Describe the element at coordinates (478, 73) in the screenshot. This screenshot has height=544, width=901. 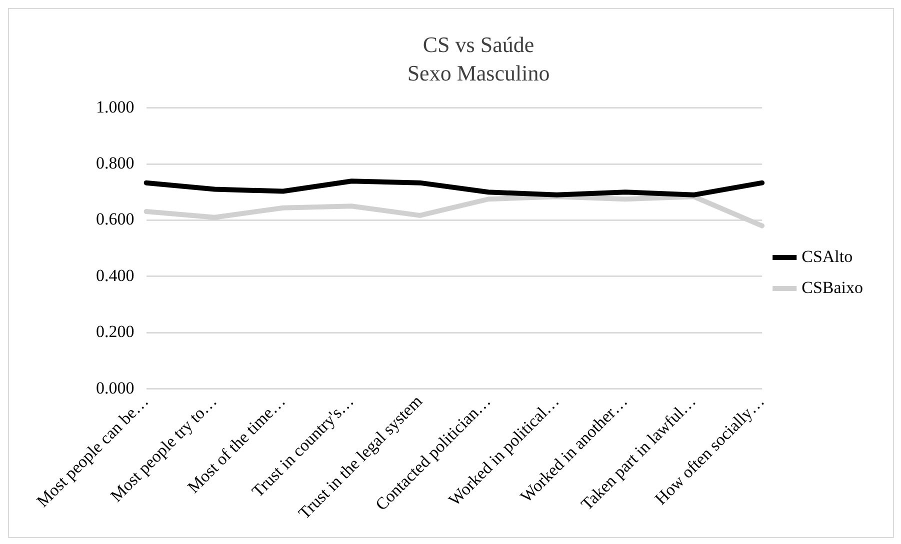
I see `chart-subtitle: Sexo Masculino` at that location.